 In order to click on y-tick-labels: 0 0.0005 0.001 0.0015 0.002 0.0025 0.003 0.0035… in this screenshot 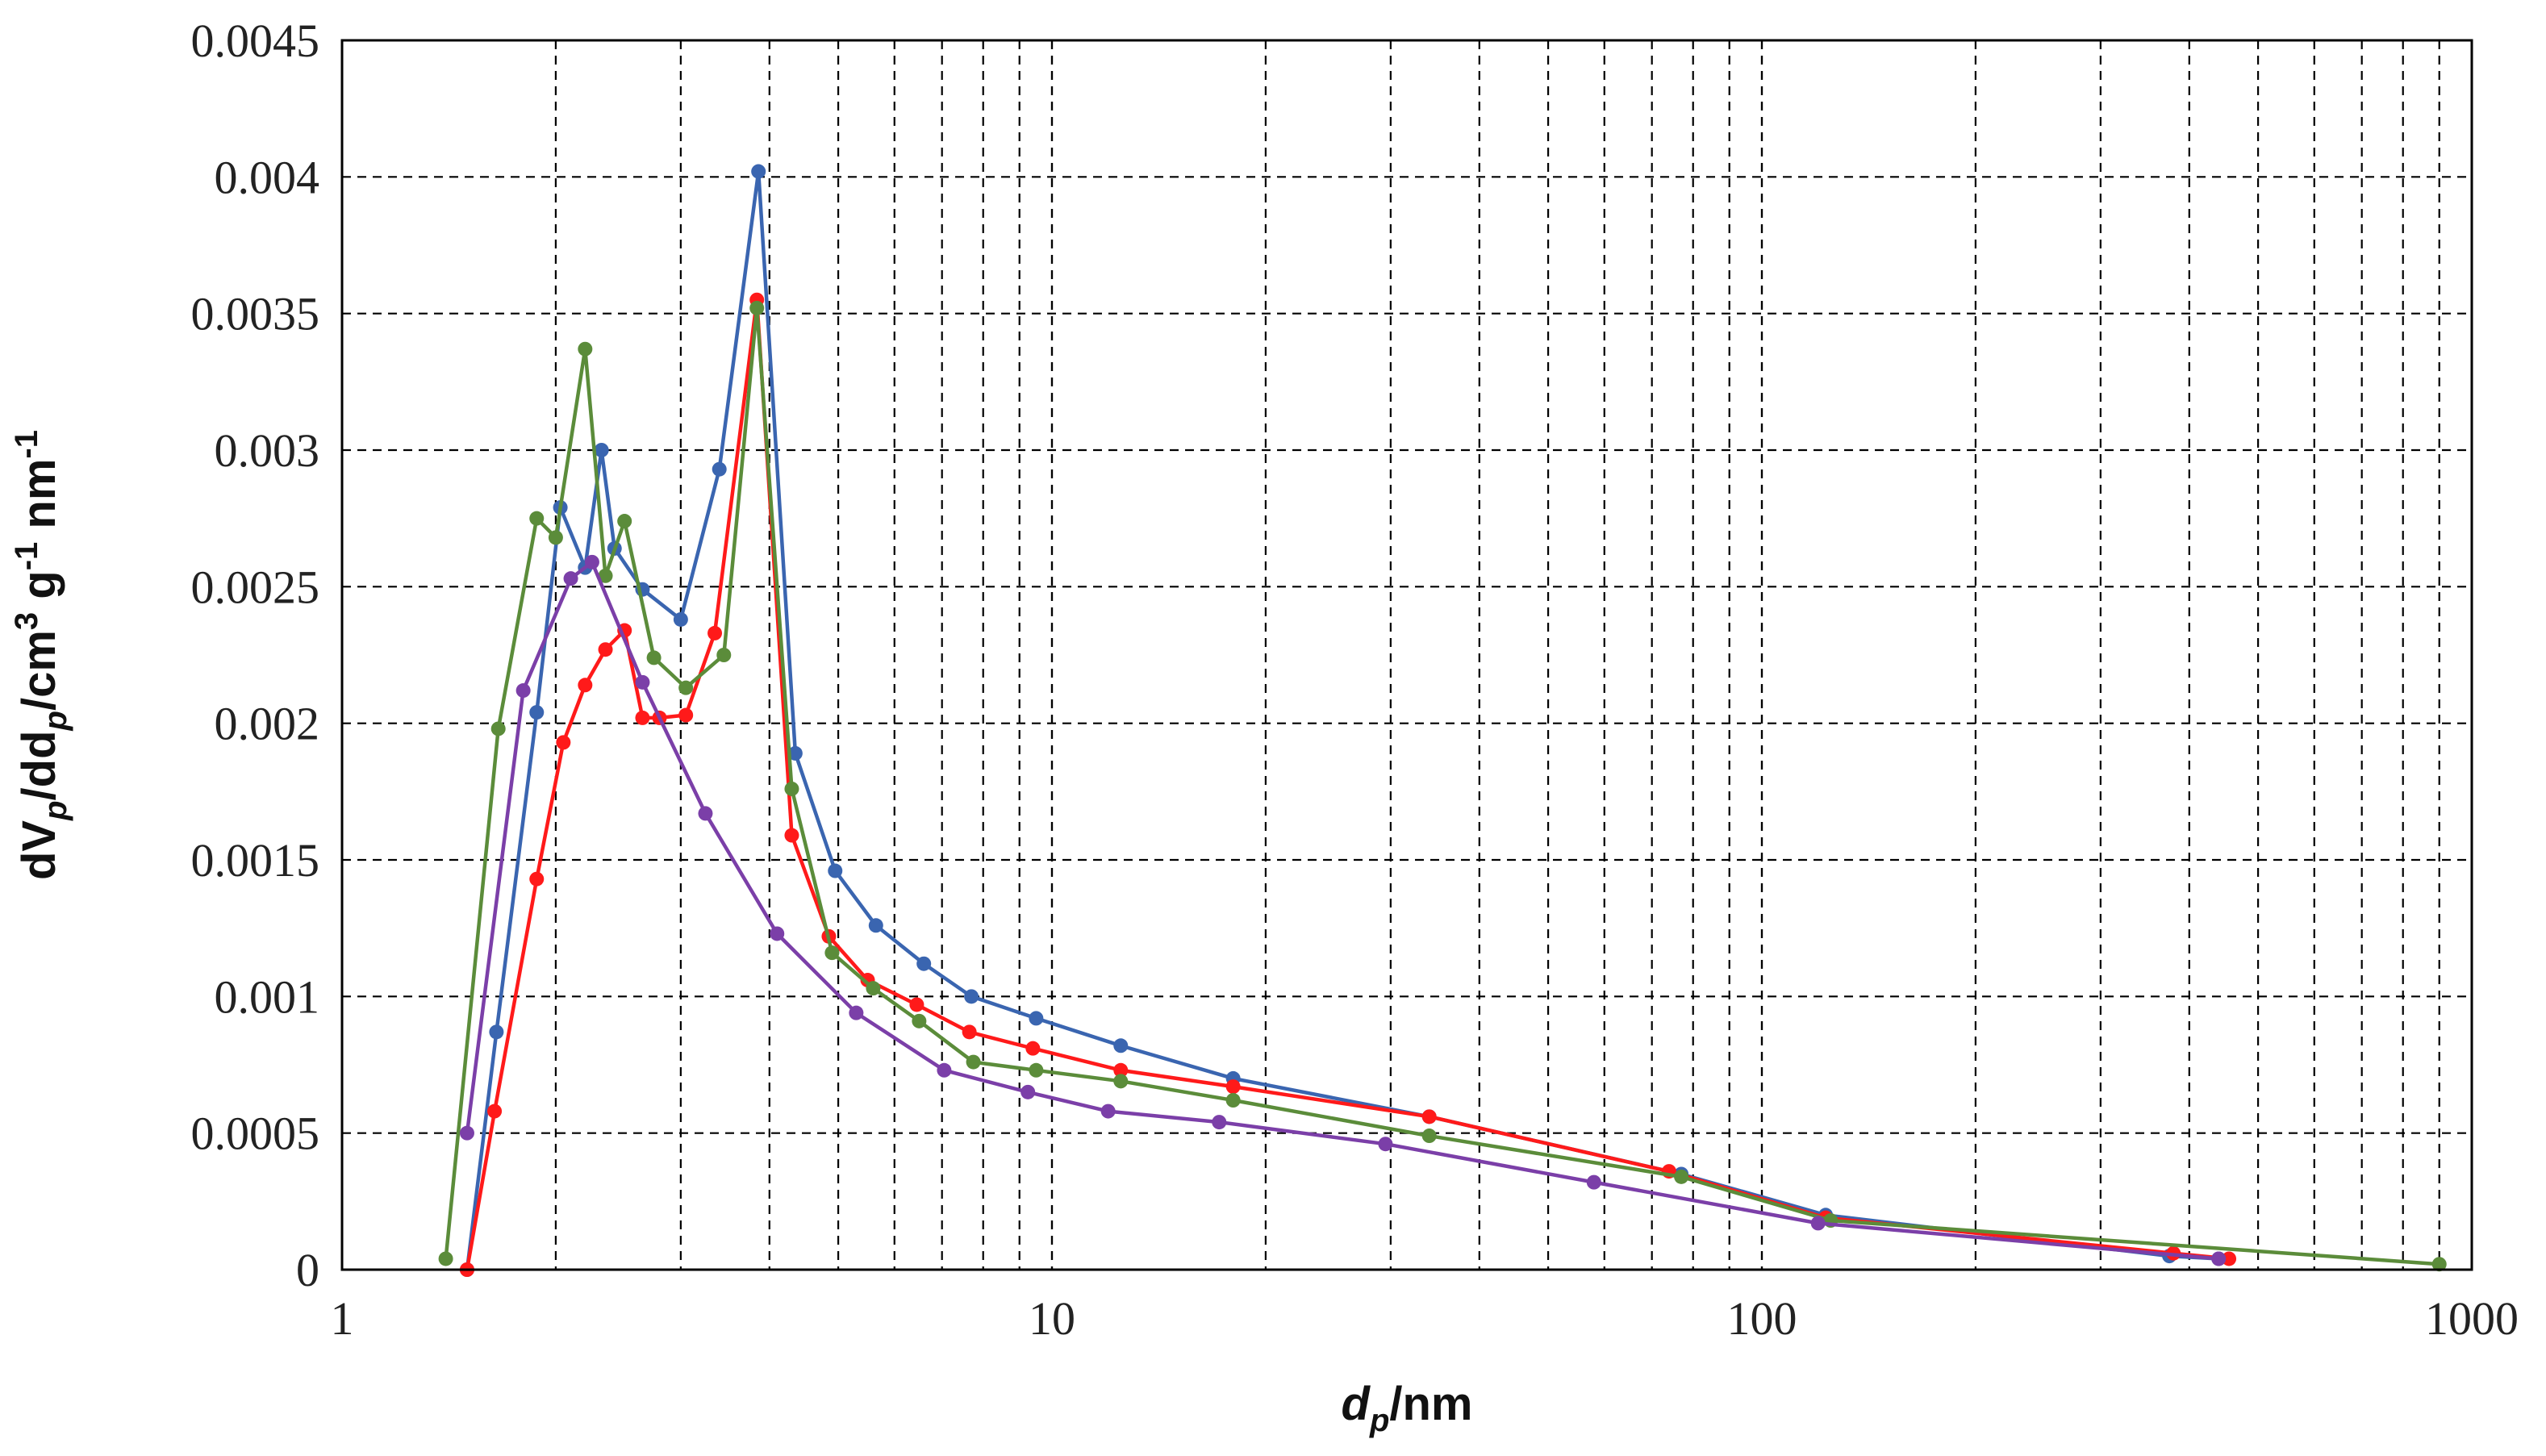, I will do `click(256, 656)`.